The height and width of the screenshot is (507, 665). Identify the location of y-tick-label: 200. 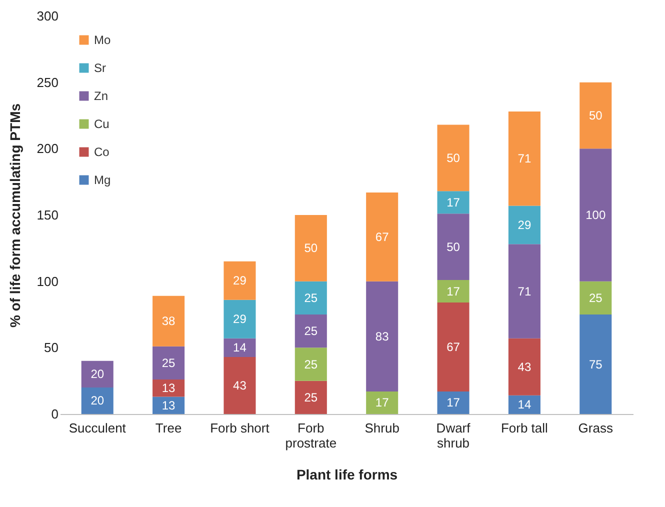
(47, 148).